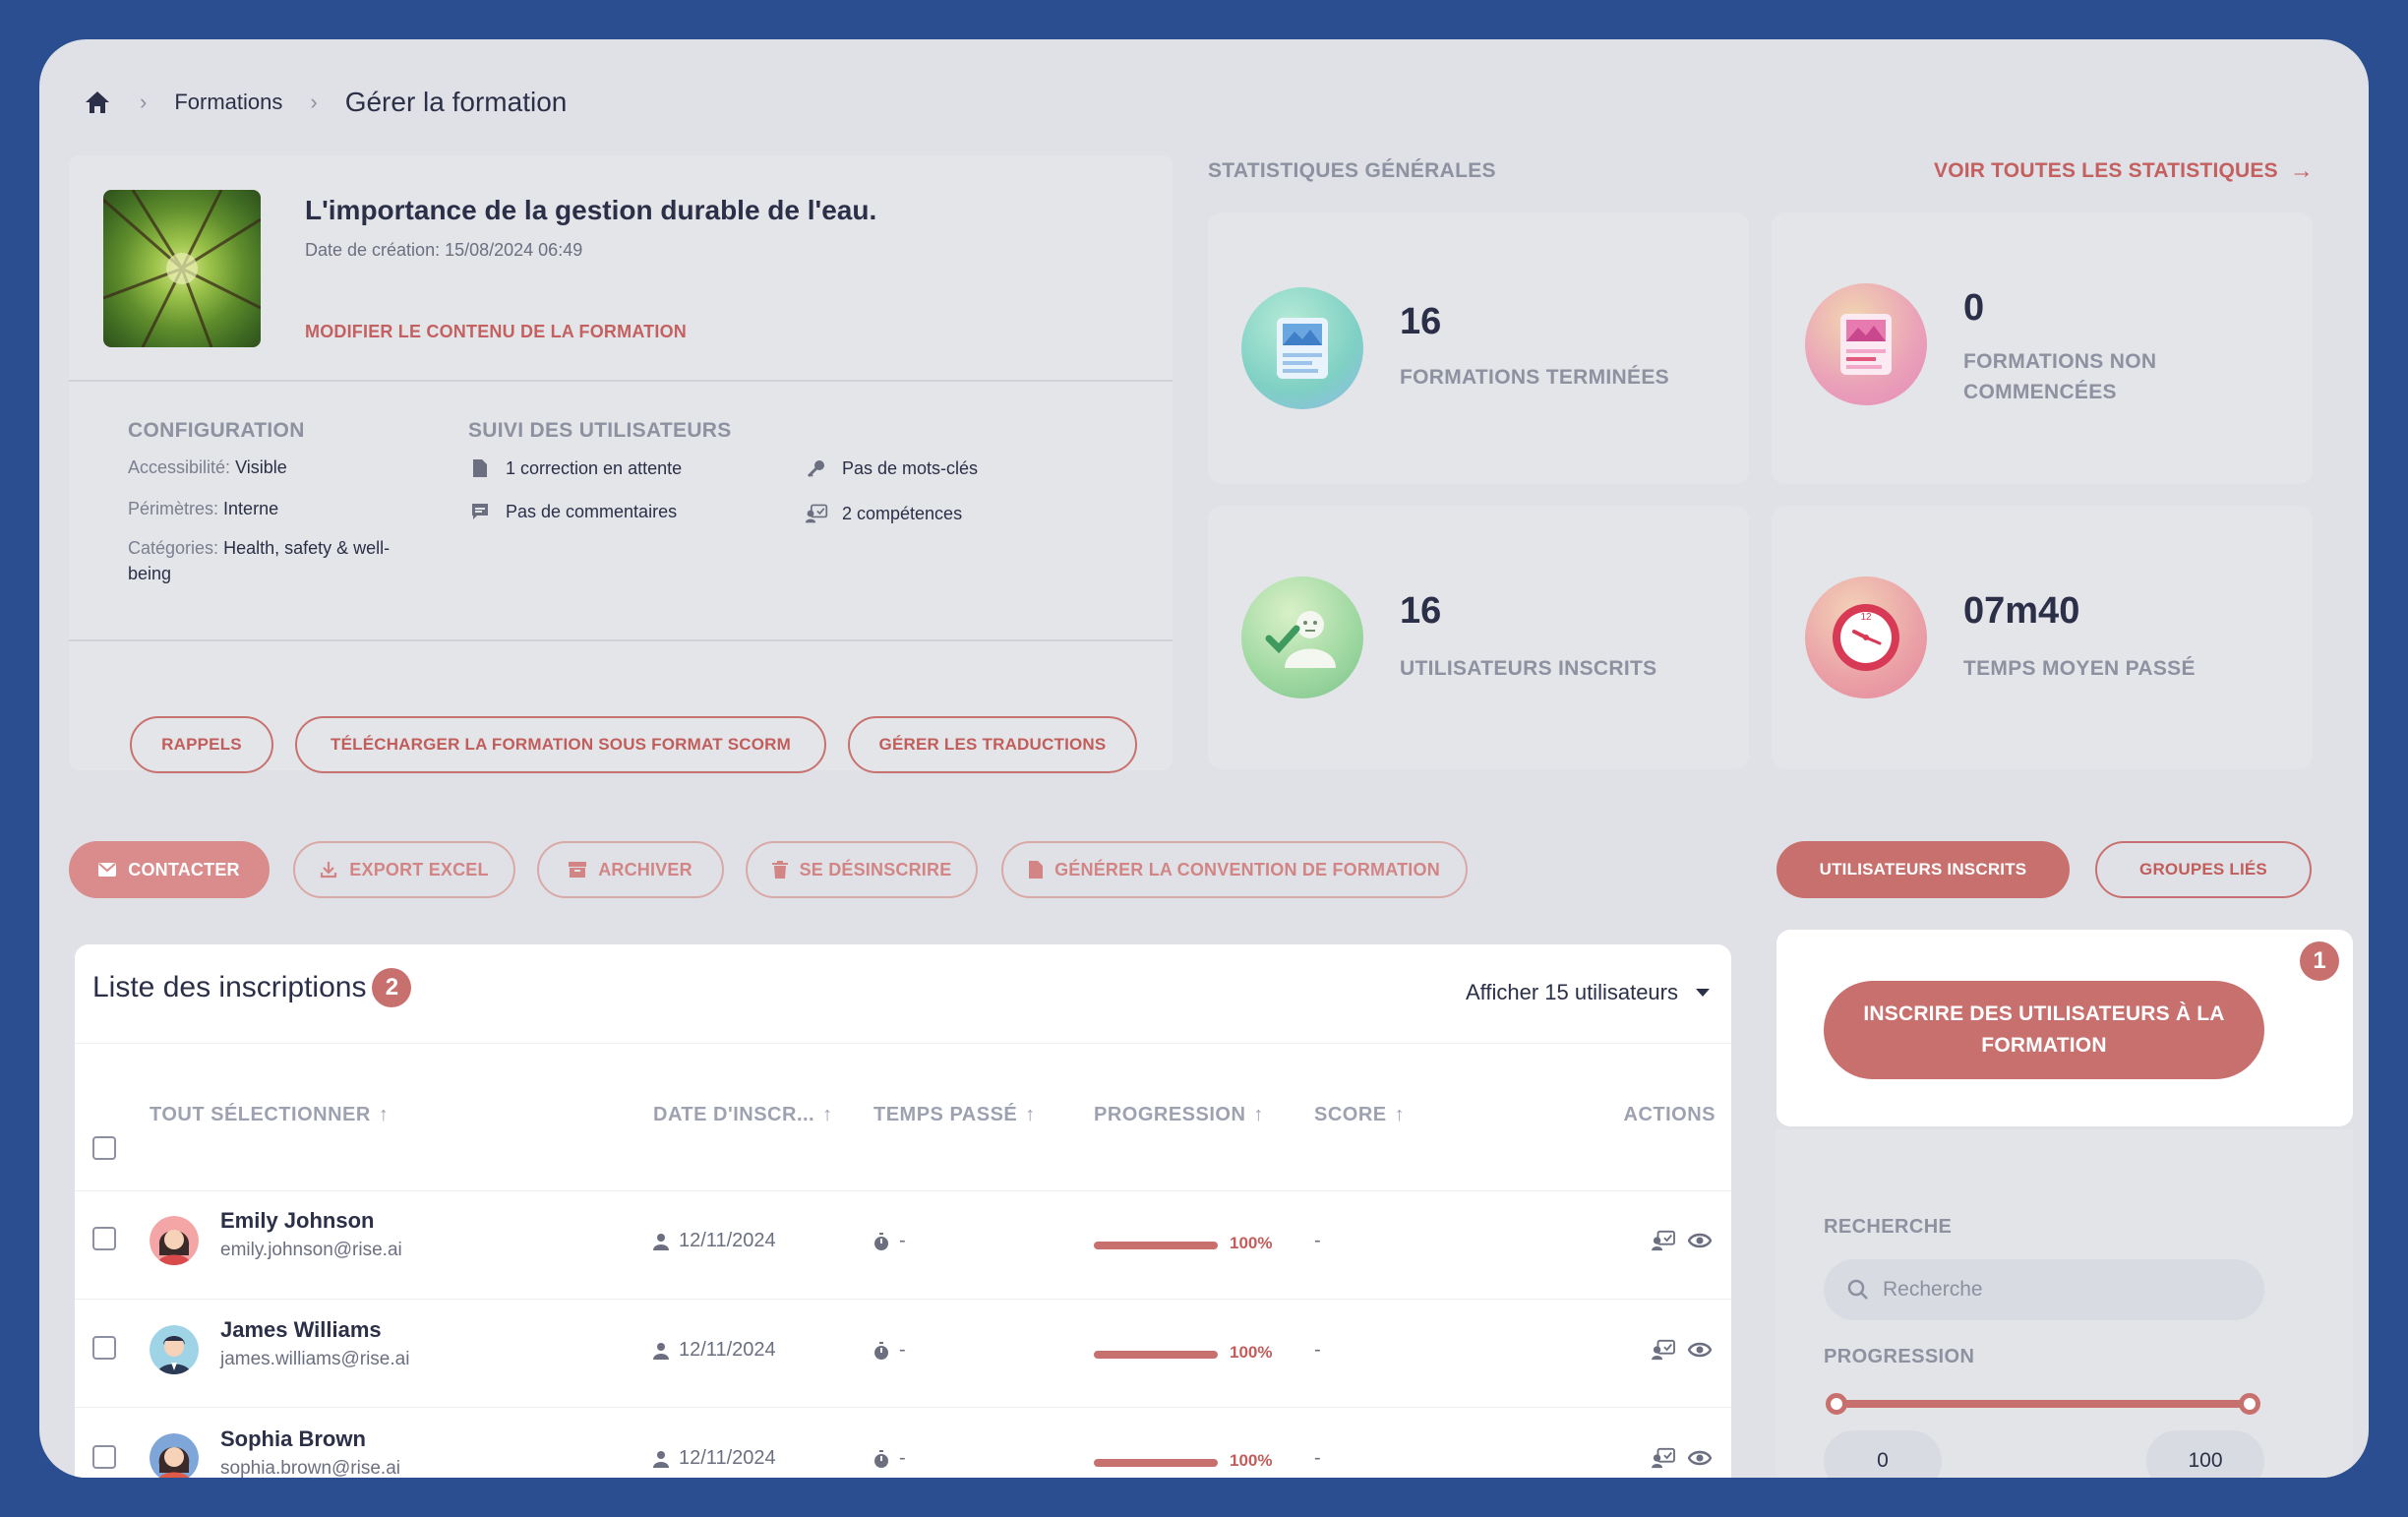 The image size is (2408, 1517). I want to click on stat-enrolled: 16 UTILISATEURS INSCRITS, so click(1478, 637).